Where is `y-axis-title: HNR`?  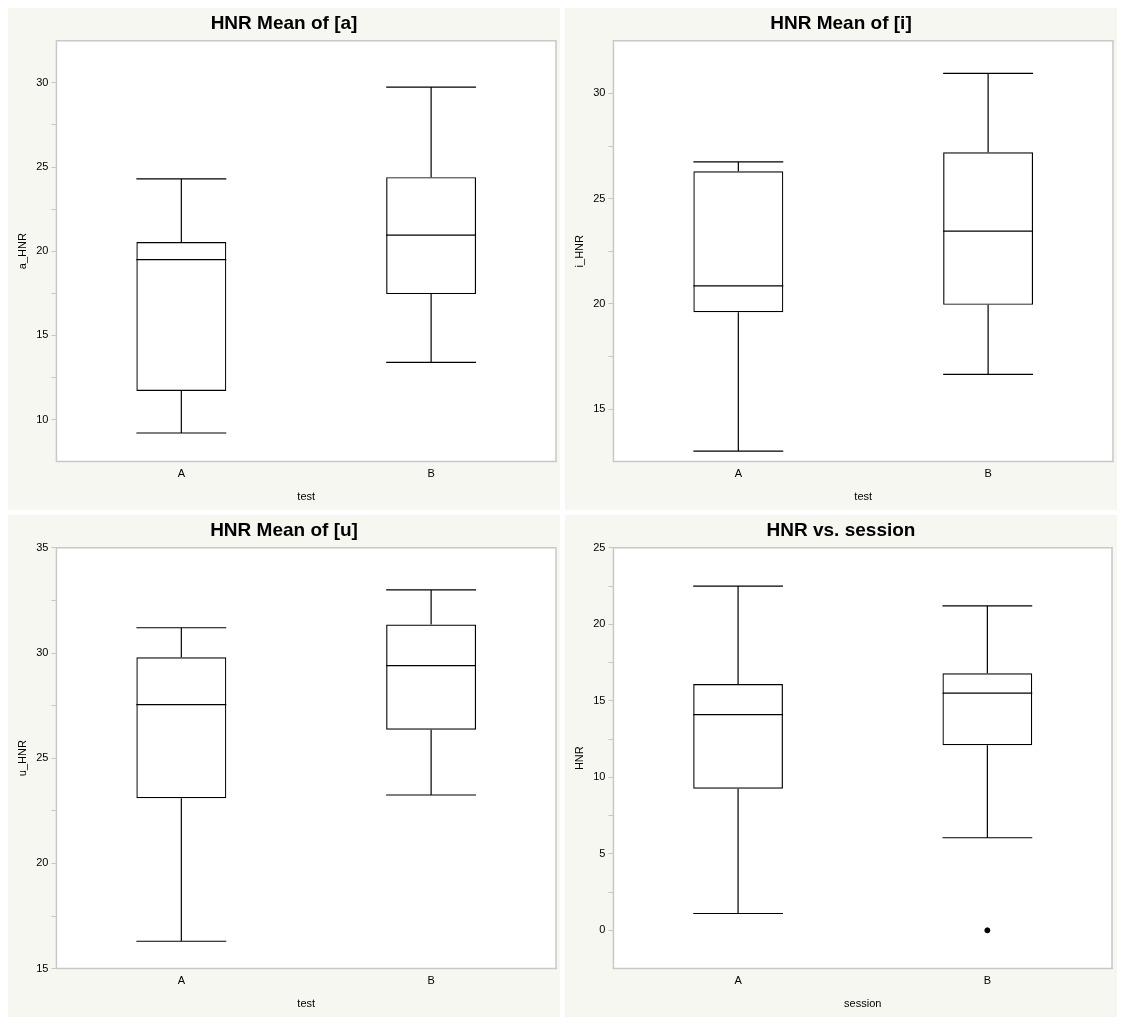
y-axis-title: HNR is located at coordinates (578, 758).